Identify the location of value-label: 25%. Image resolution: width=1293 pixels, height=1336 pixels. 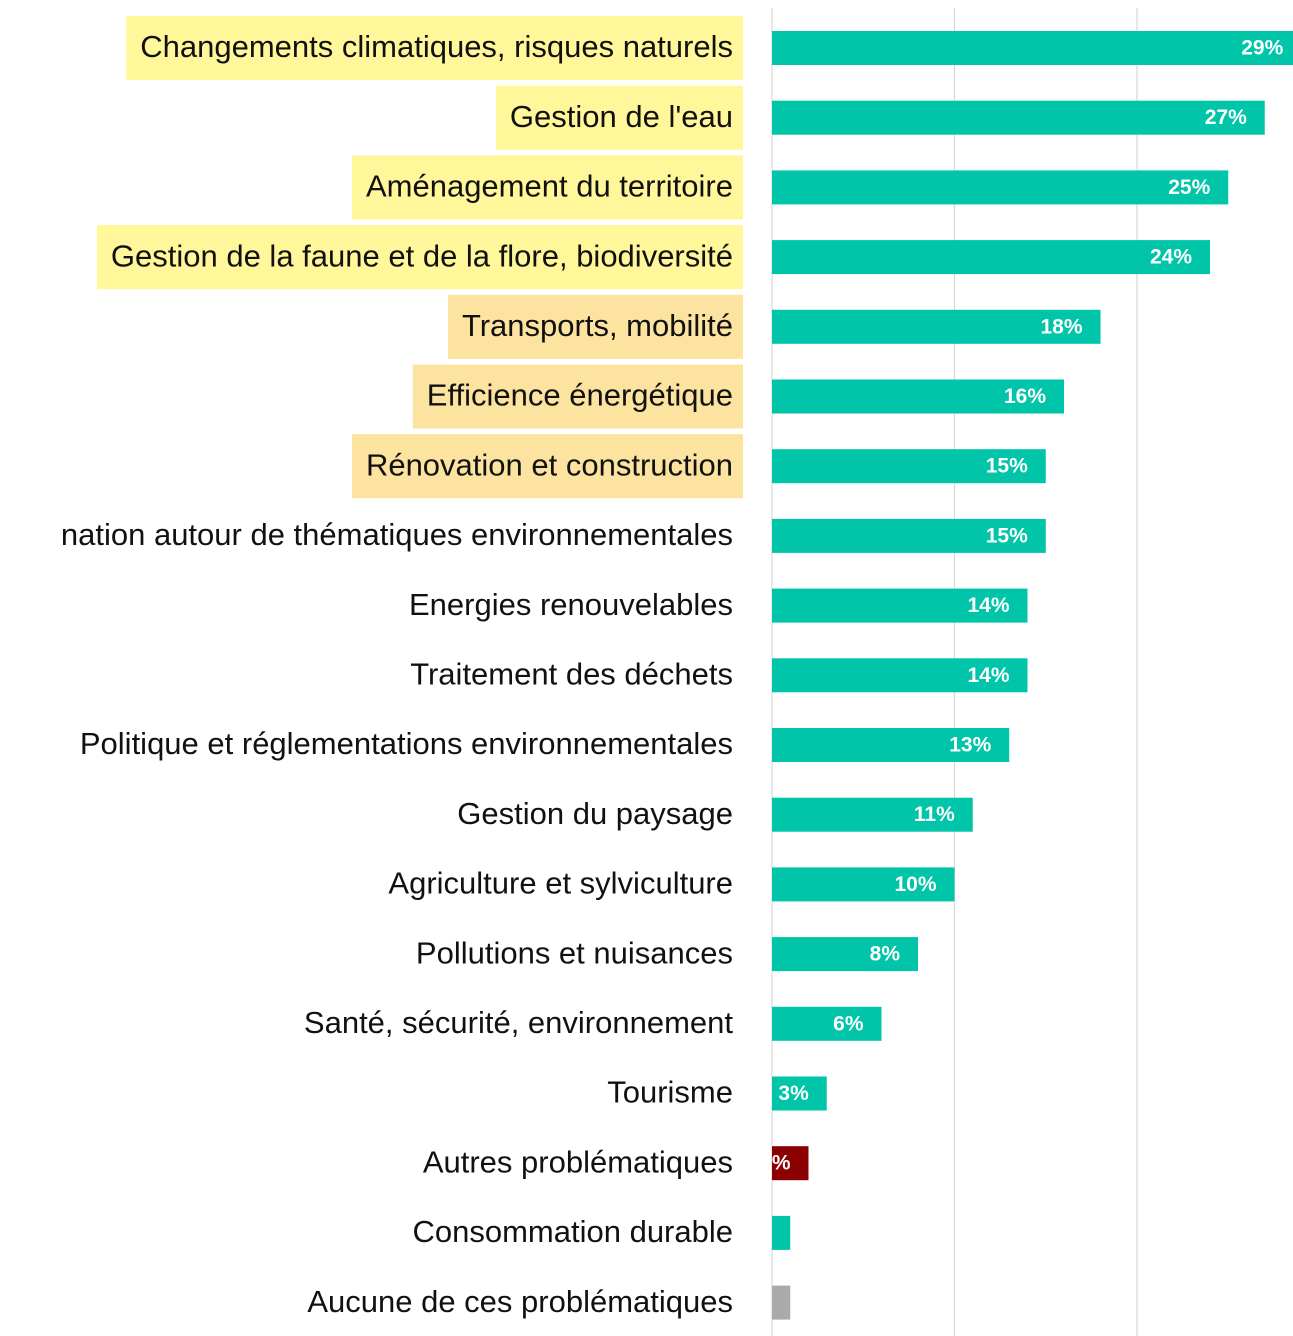
(1189, 187).